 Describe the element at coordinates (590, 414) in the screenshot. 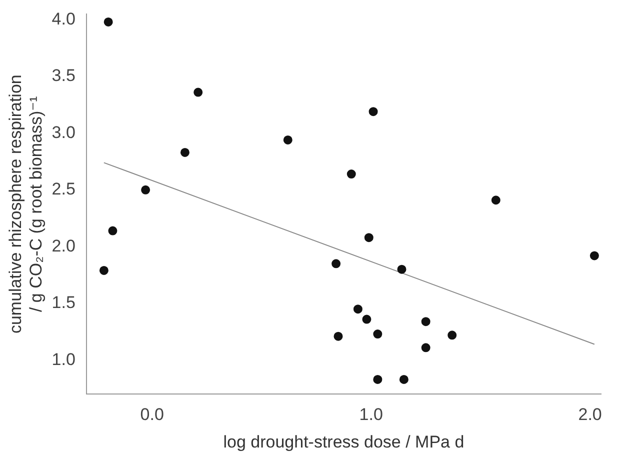

I see `x-tick-label: 2.0` at that location.